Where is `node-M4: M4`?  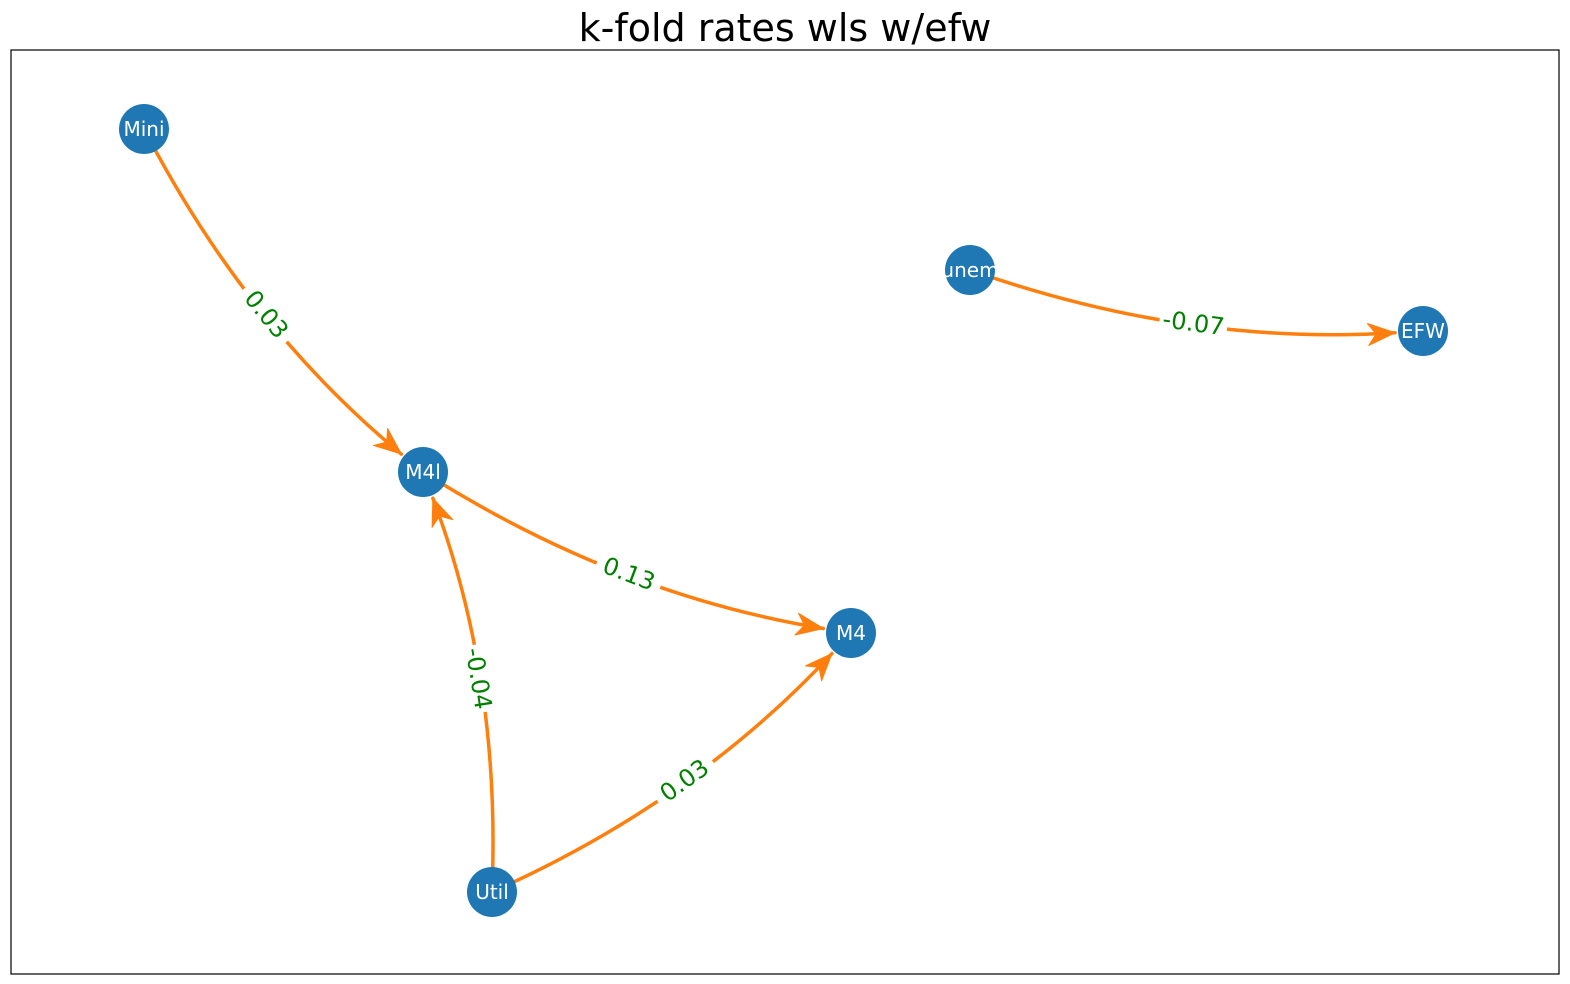
node-M4: M4 is located at coordinates (851, 633).